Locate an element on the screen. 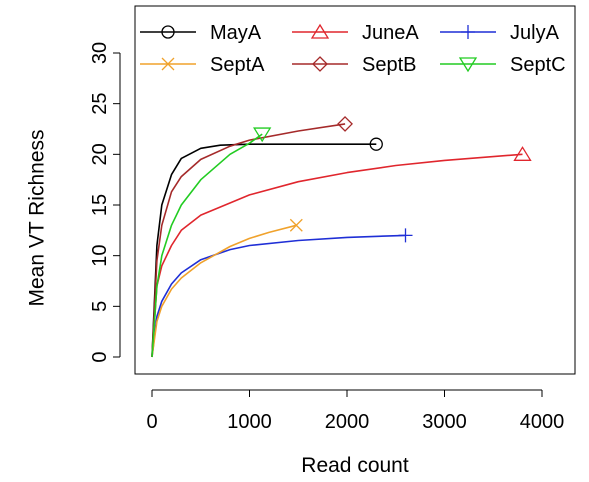 The height and width of the screenshot is (482, 589). legend-item-julya: JulyA is located at coordinates (500, 33).